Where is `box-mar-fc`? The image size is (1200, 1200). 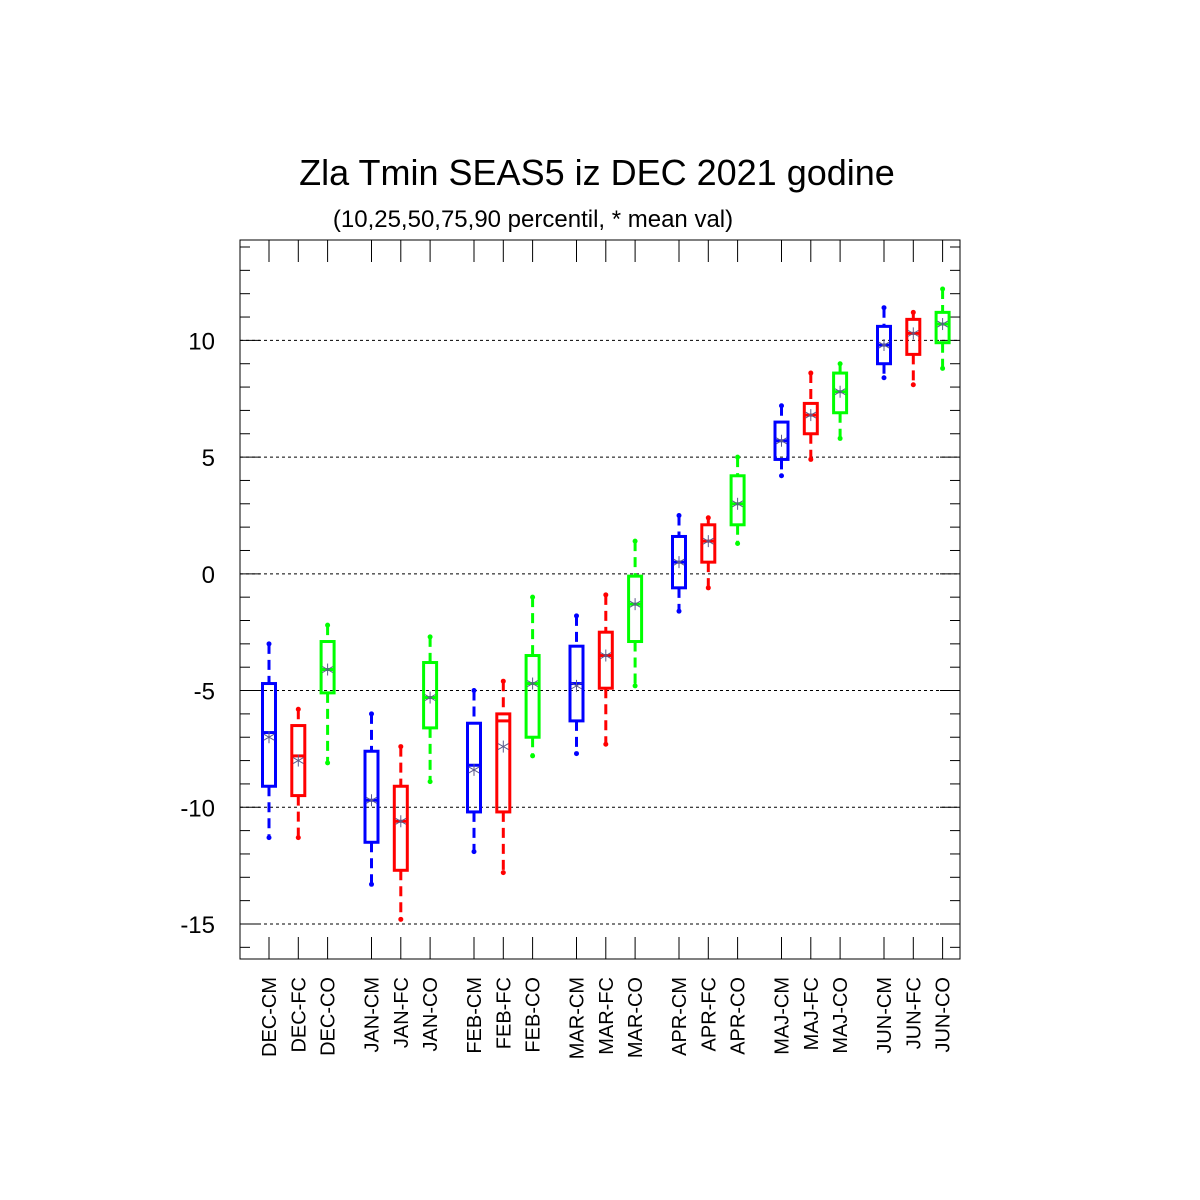 box-mar-fc is located at coordinates (605, 669).